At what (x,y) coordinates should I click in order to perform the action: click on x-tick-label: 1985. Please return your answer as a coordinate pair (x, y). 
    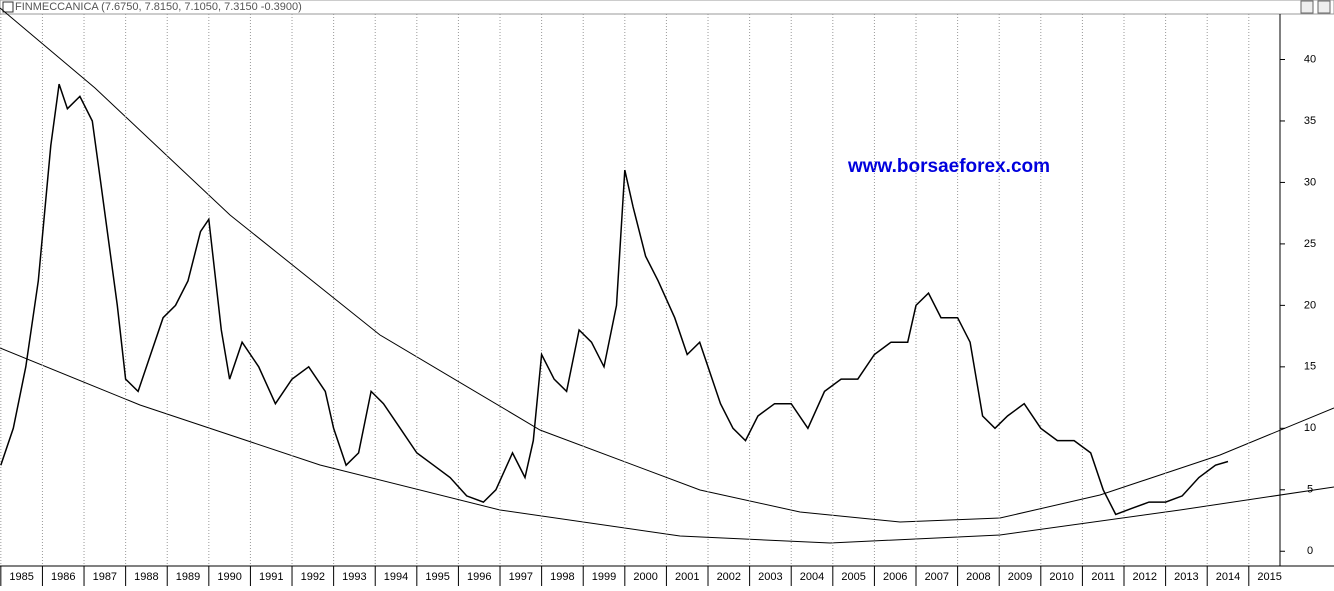
    Looking at the image, I should click on (21, 577).